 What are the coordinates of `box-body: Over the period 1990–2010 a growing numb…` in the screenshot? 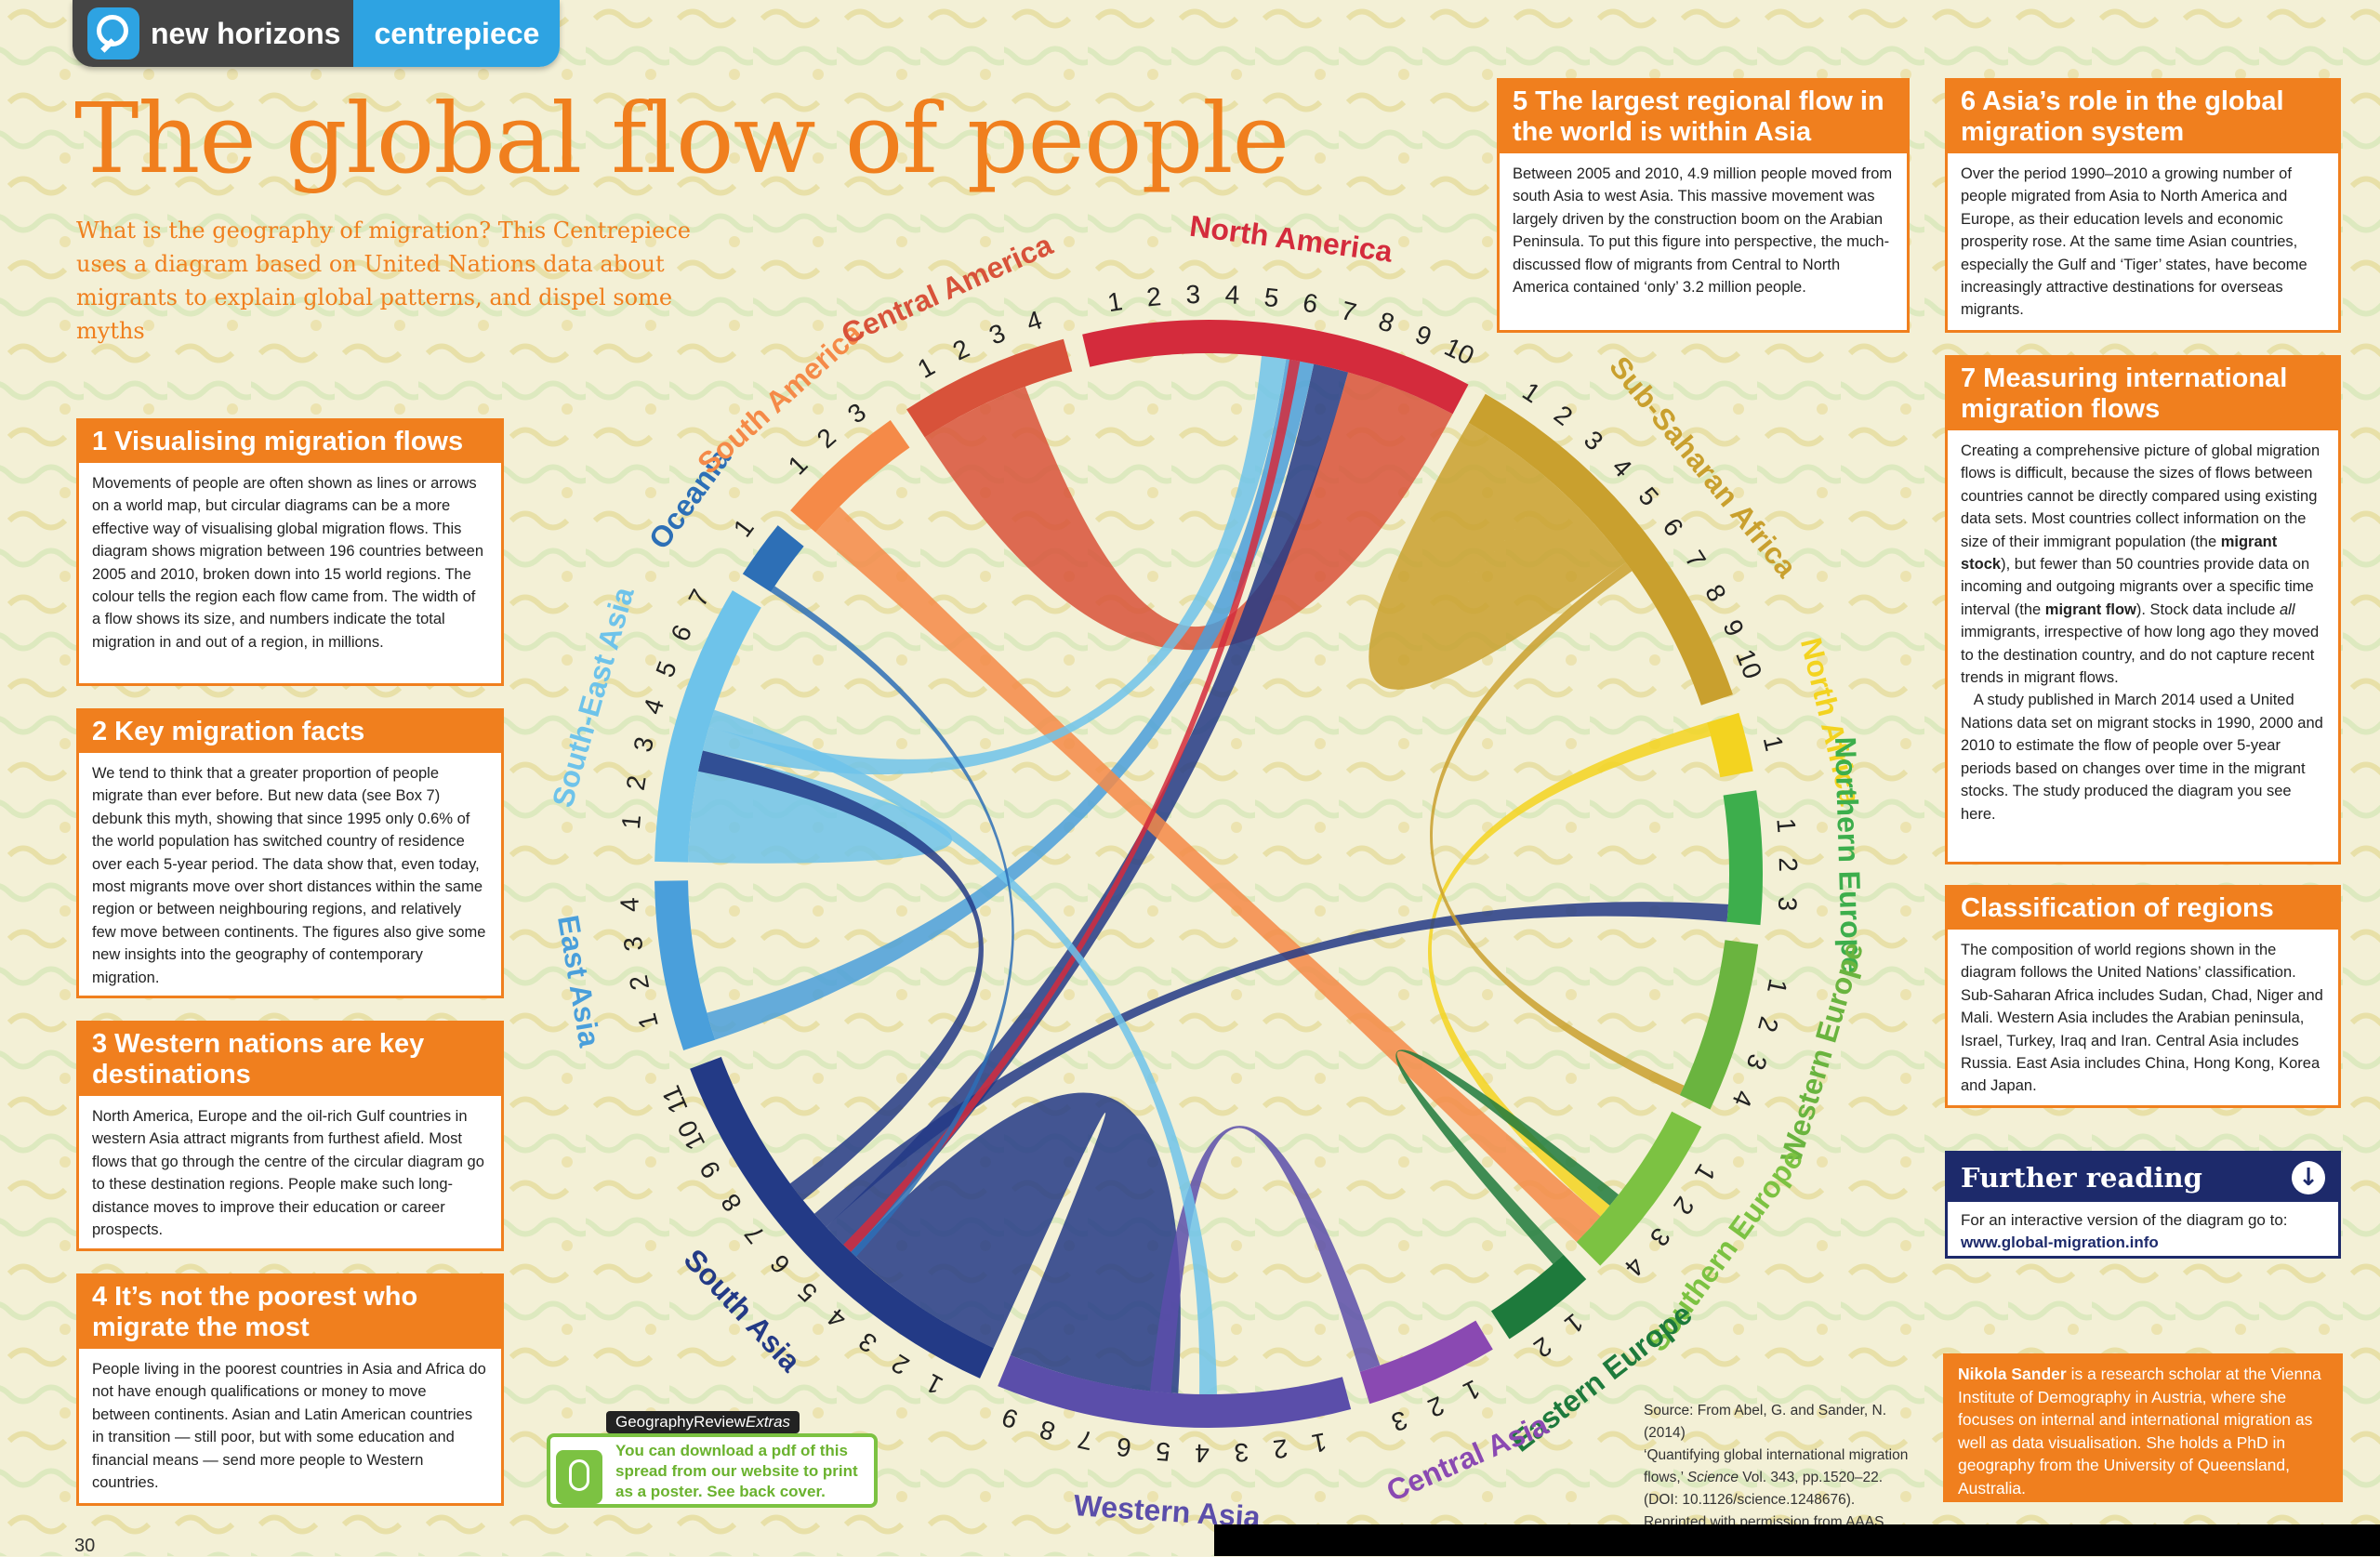 It's located at (2134, 242).